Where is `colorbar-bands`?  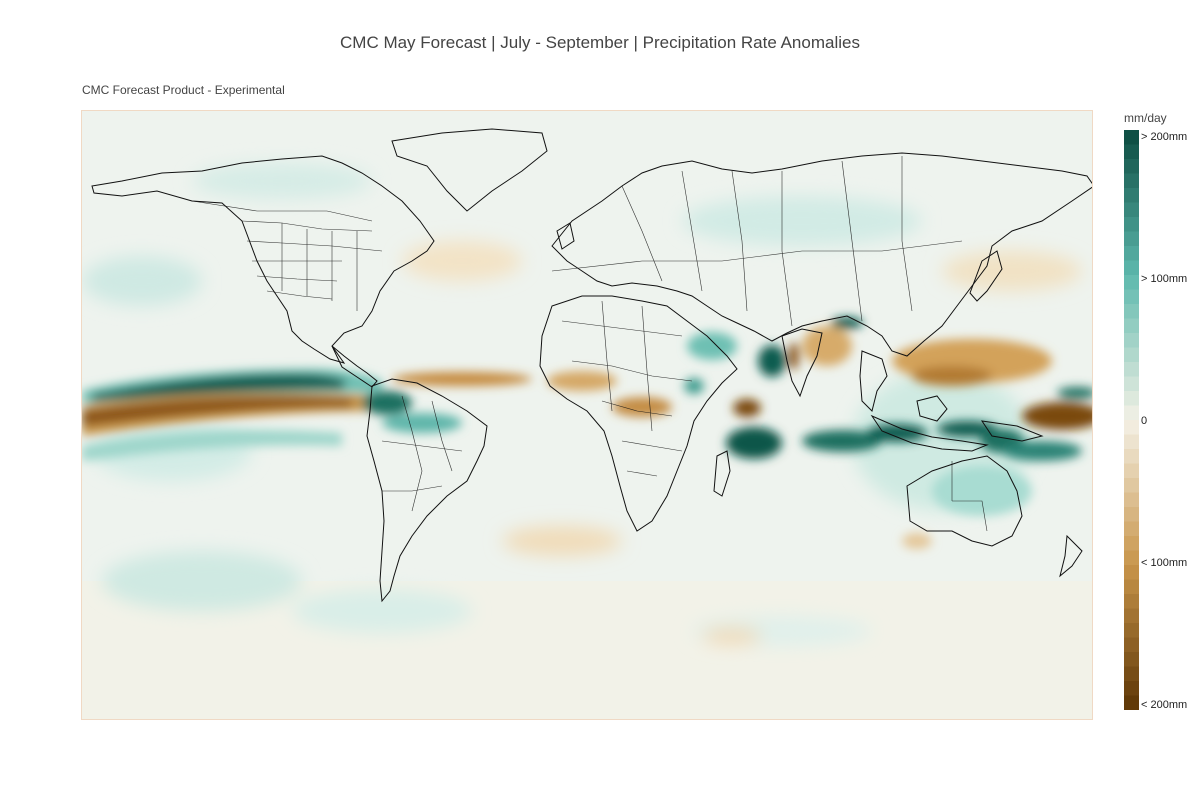
colorbar-bands is located at coordinates (1131, 420).